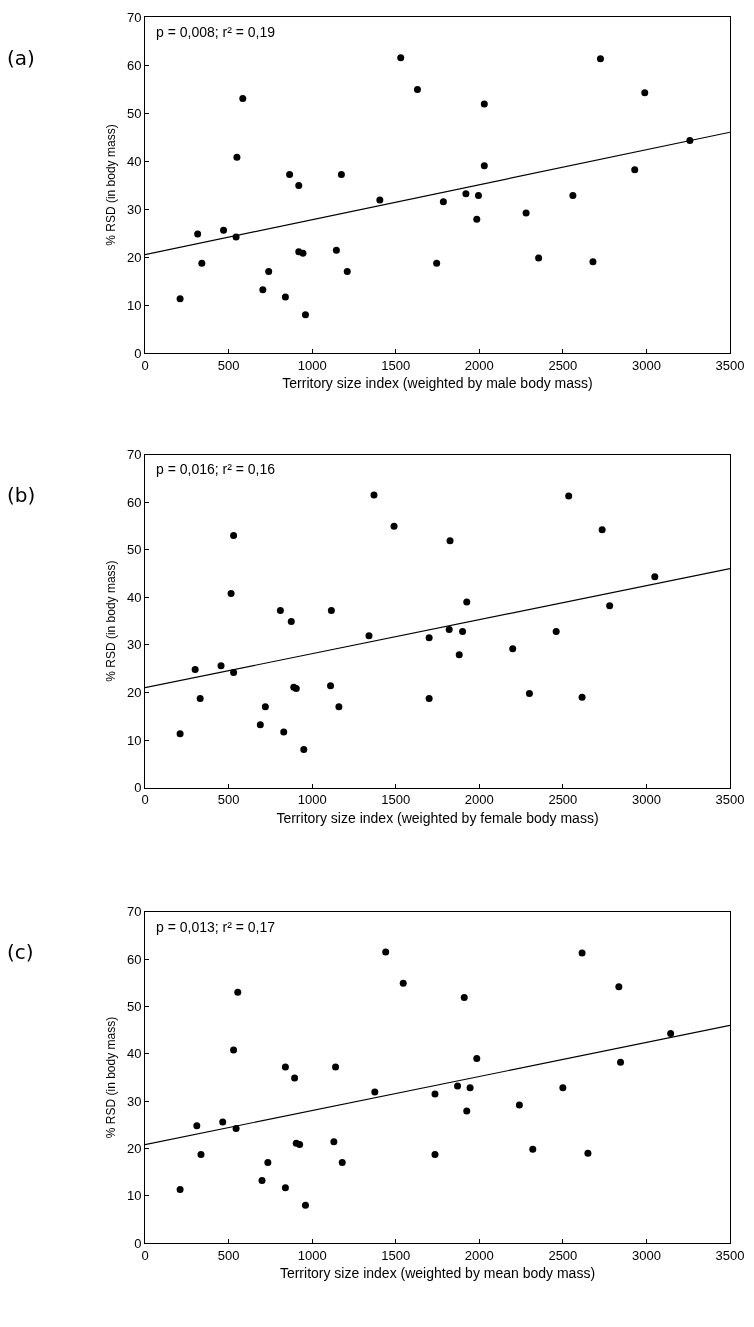 The image size is (754, 1327). Describe the element at coordinates (437, 1272) in the screenshot. I see `x-axis-title: Territory size index (weighted by mean body mass)` at that location.